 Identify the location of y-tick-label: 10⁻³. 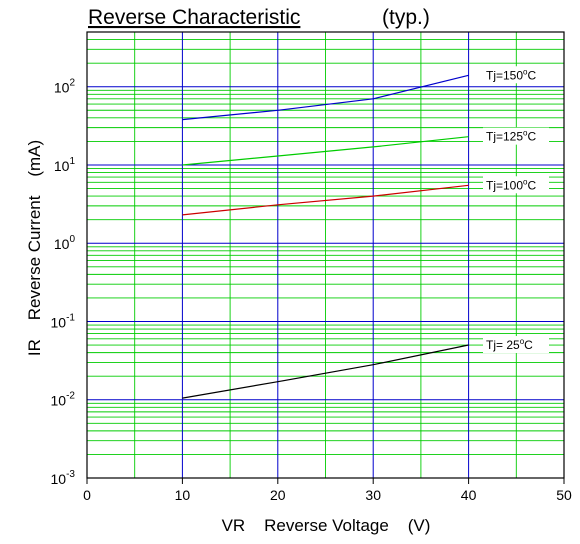
(63, 478).